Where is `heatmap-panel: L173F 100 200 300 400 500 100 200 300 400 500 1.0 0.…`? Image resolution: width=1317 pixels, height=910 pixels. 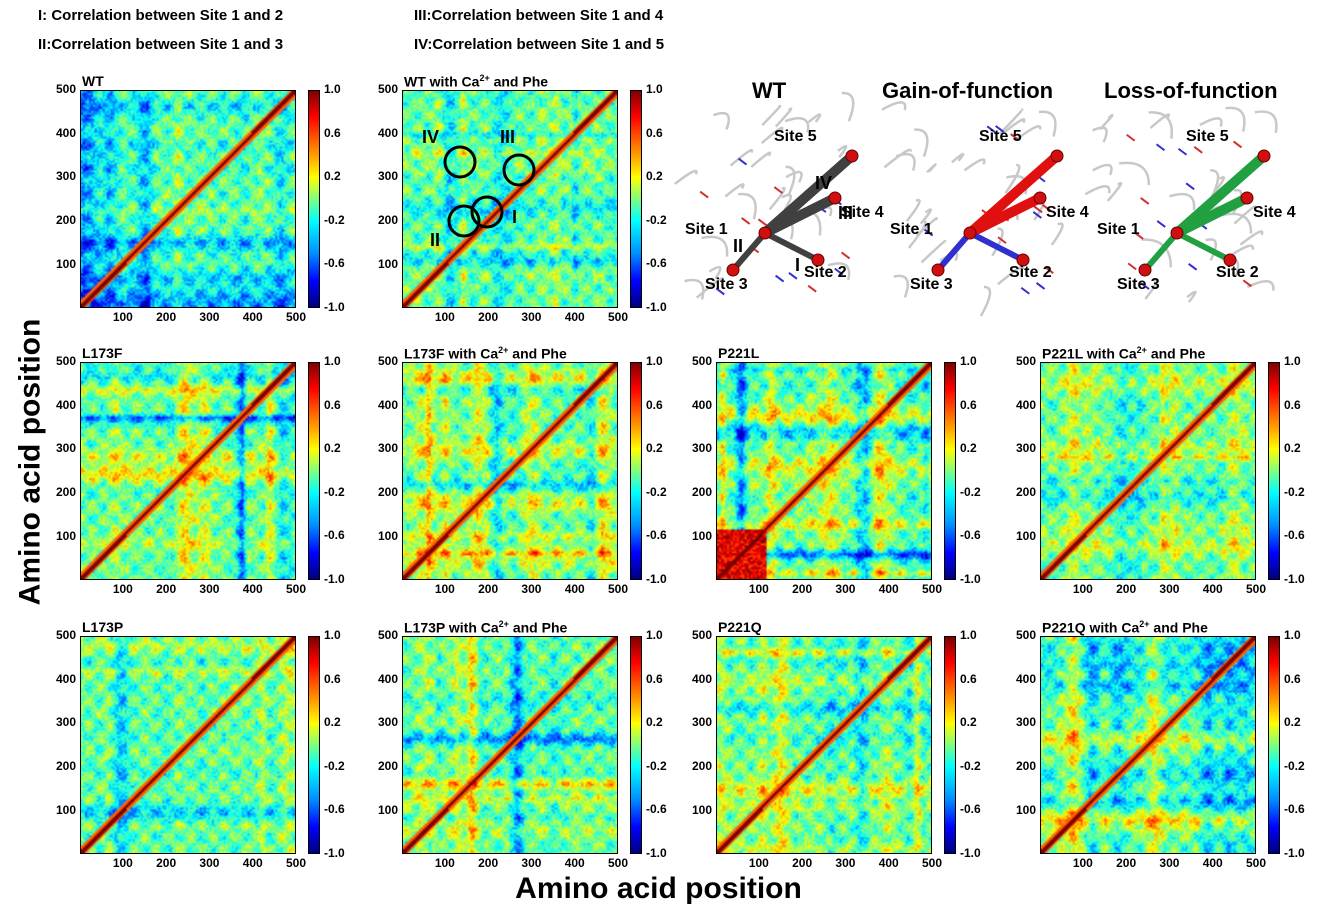 heatmap-panel: L173F 100 200 300 400 500 100 200 300 400 500 1.0 0.… is located at coordinates (211, 477).